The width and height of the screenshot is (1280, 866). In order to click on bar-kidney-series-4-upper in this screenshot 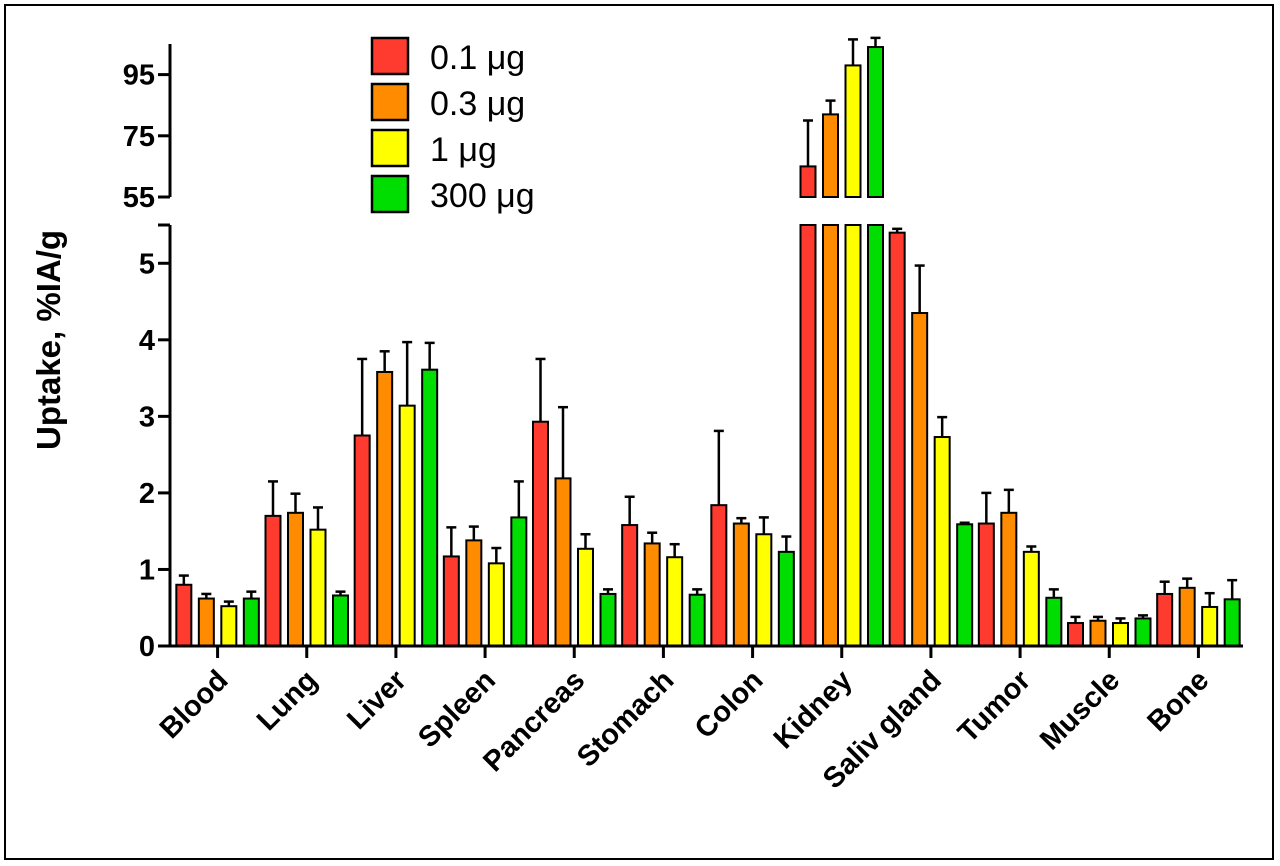, I will do `click(875, 122)`.